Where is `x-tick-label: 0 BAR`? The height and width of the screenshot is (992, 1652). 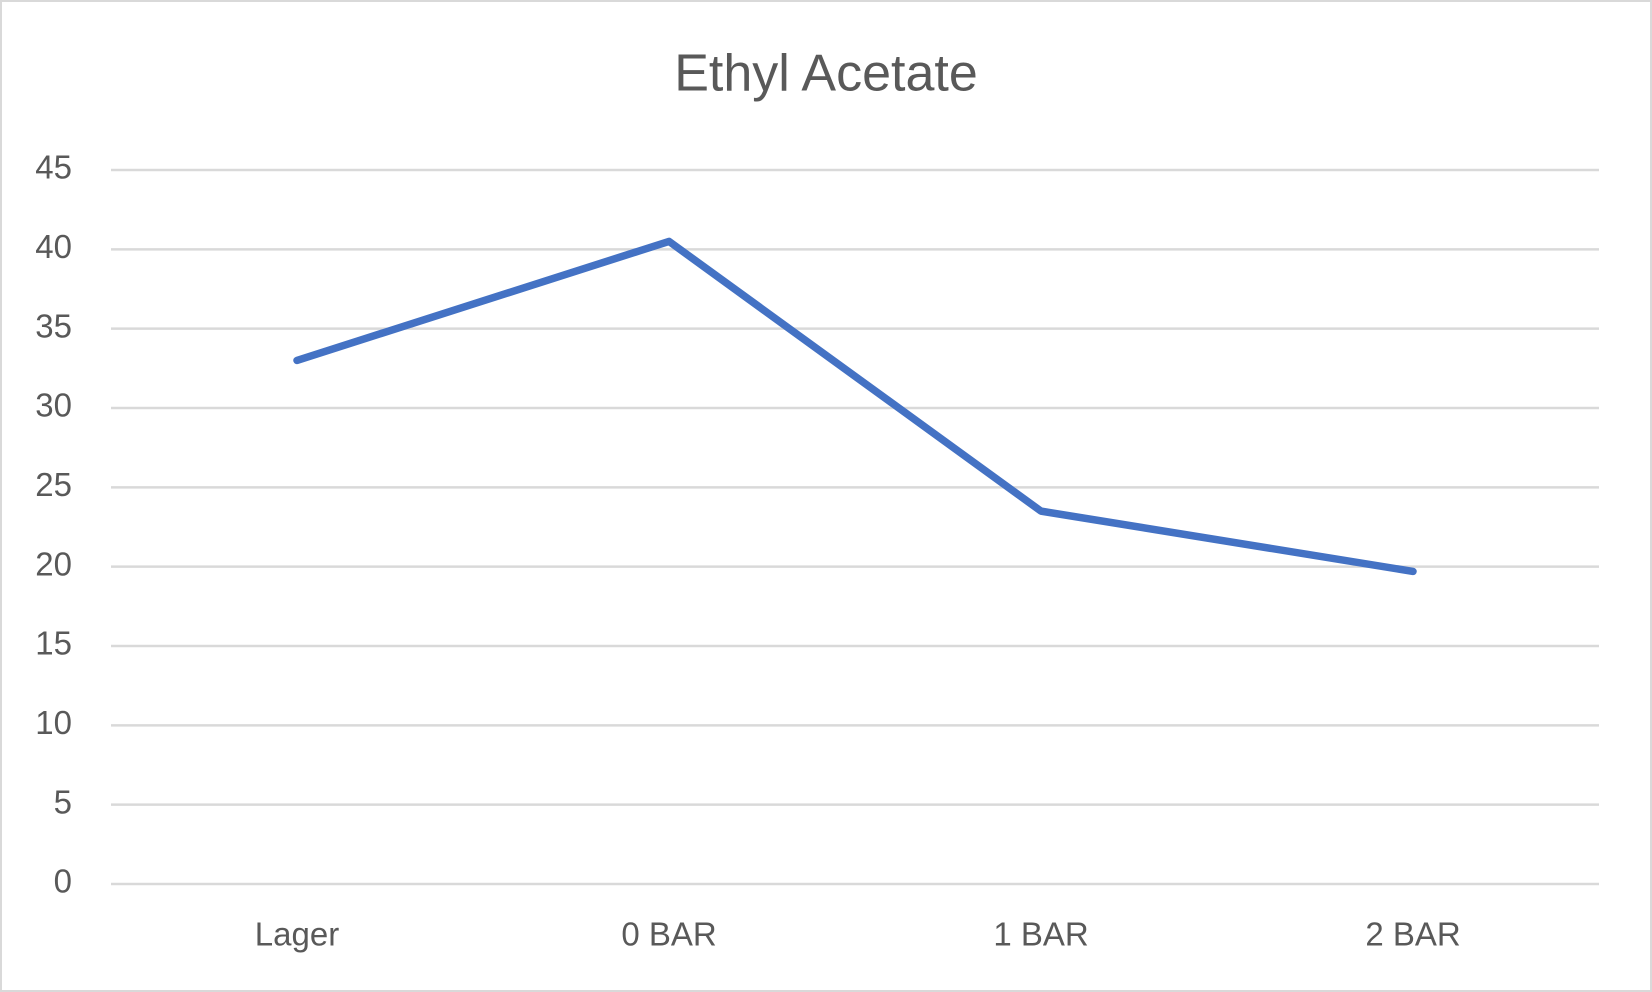
x-tick-label: 0 BAR is located at coordinates (668, 934).